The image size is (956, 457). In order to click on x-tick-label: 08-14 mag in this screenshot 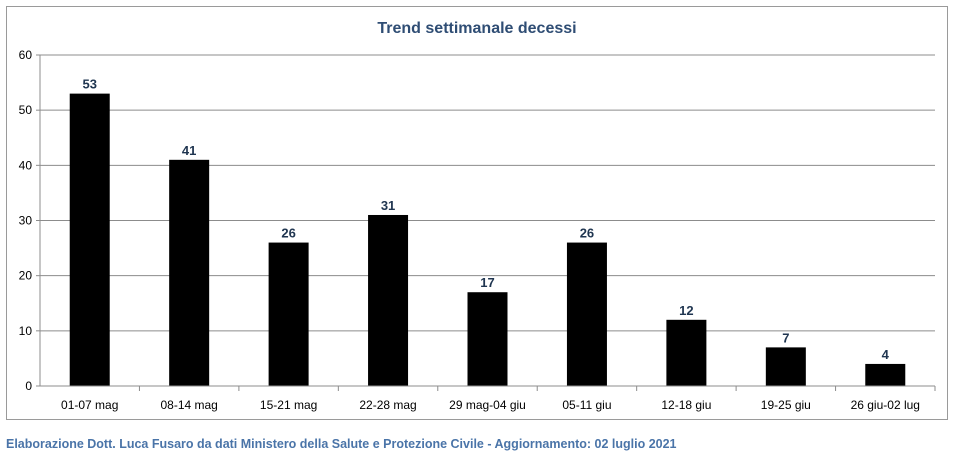, I will do `click(188, 405)`.